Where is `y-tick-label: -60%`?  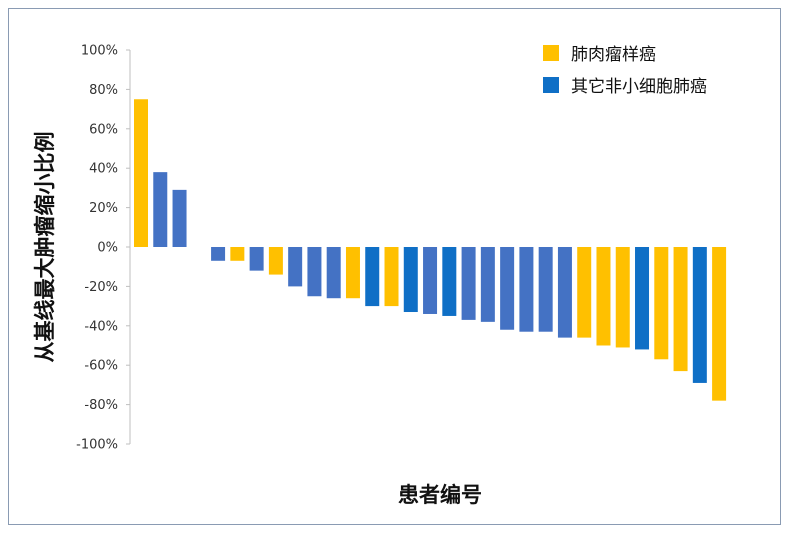
y-tick-label: -60% is located at coordinates (101, 366).